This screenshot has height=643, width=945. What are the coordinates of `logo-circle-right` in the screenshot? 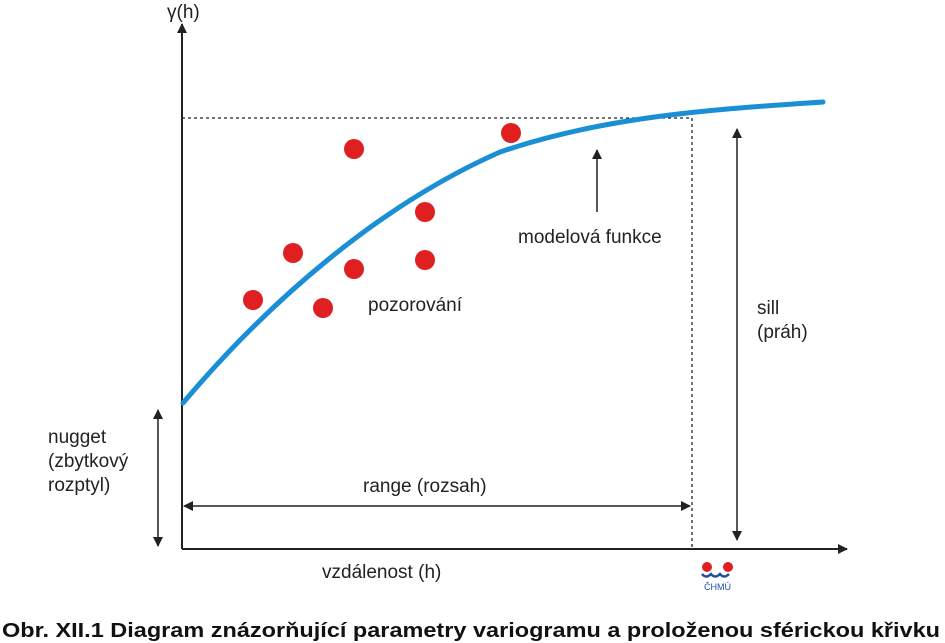 It's located at (728, 567).